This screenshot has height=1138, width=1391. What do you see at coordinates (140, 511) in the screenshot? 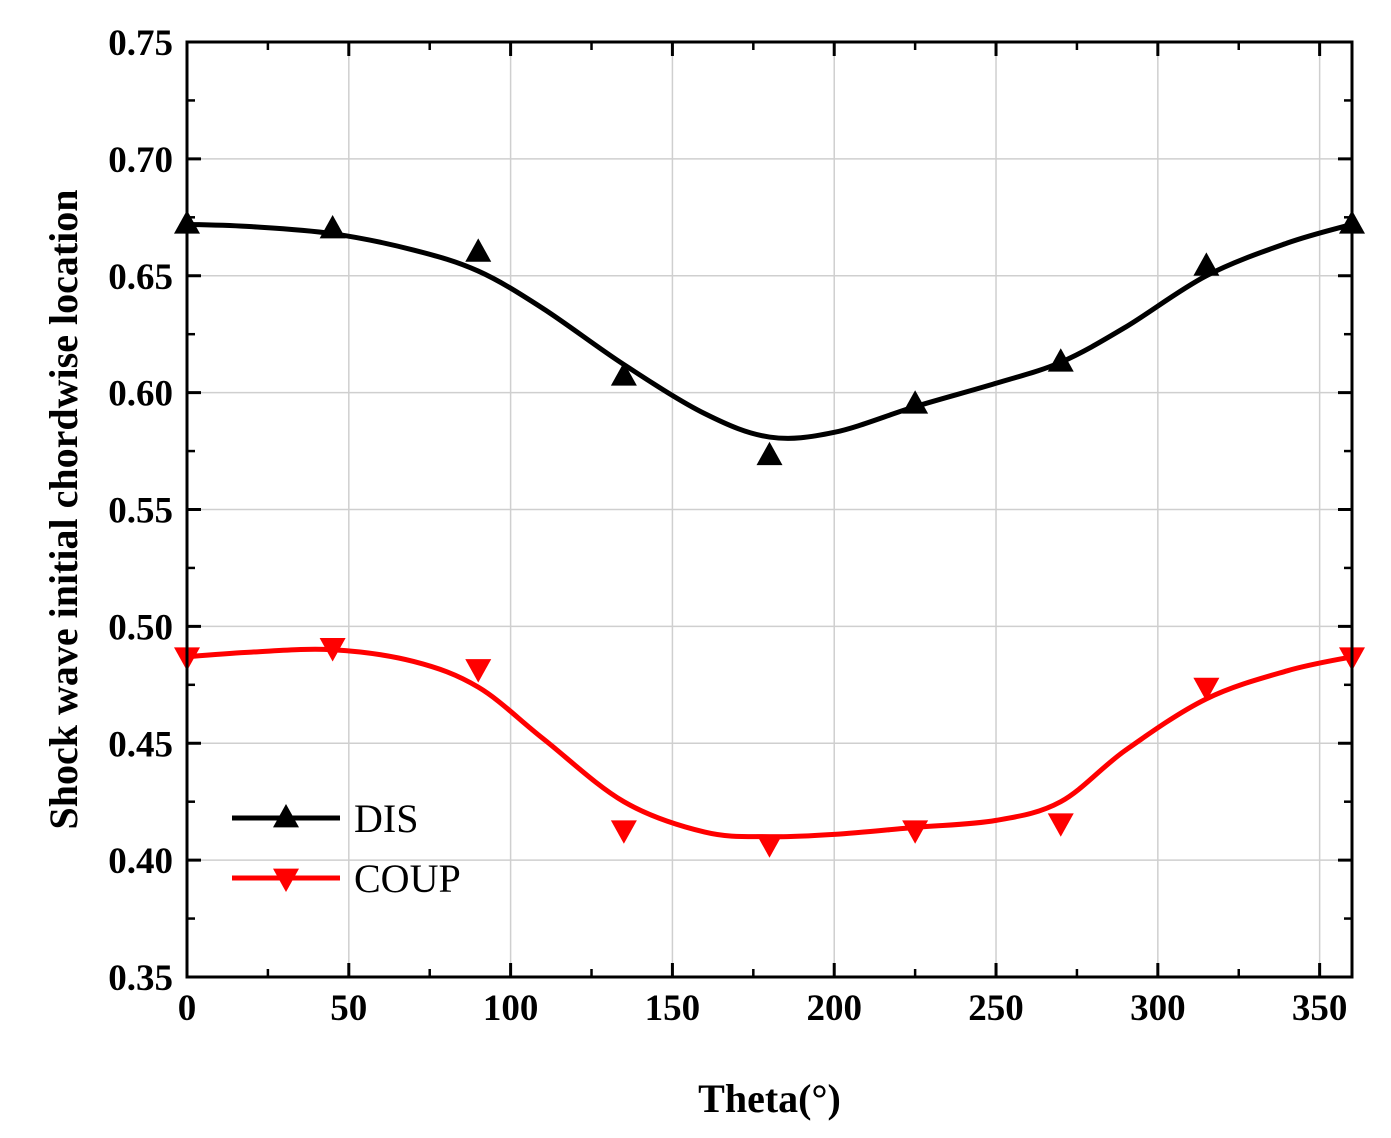
I see `y-tick-label: 0.55` at bounding box center [140, 511].